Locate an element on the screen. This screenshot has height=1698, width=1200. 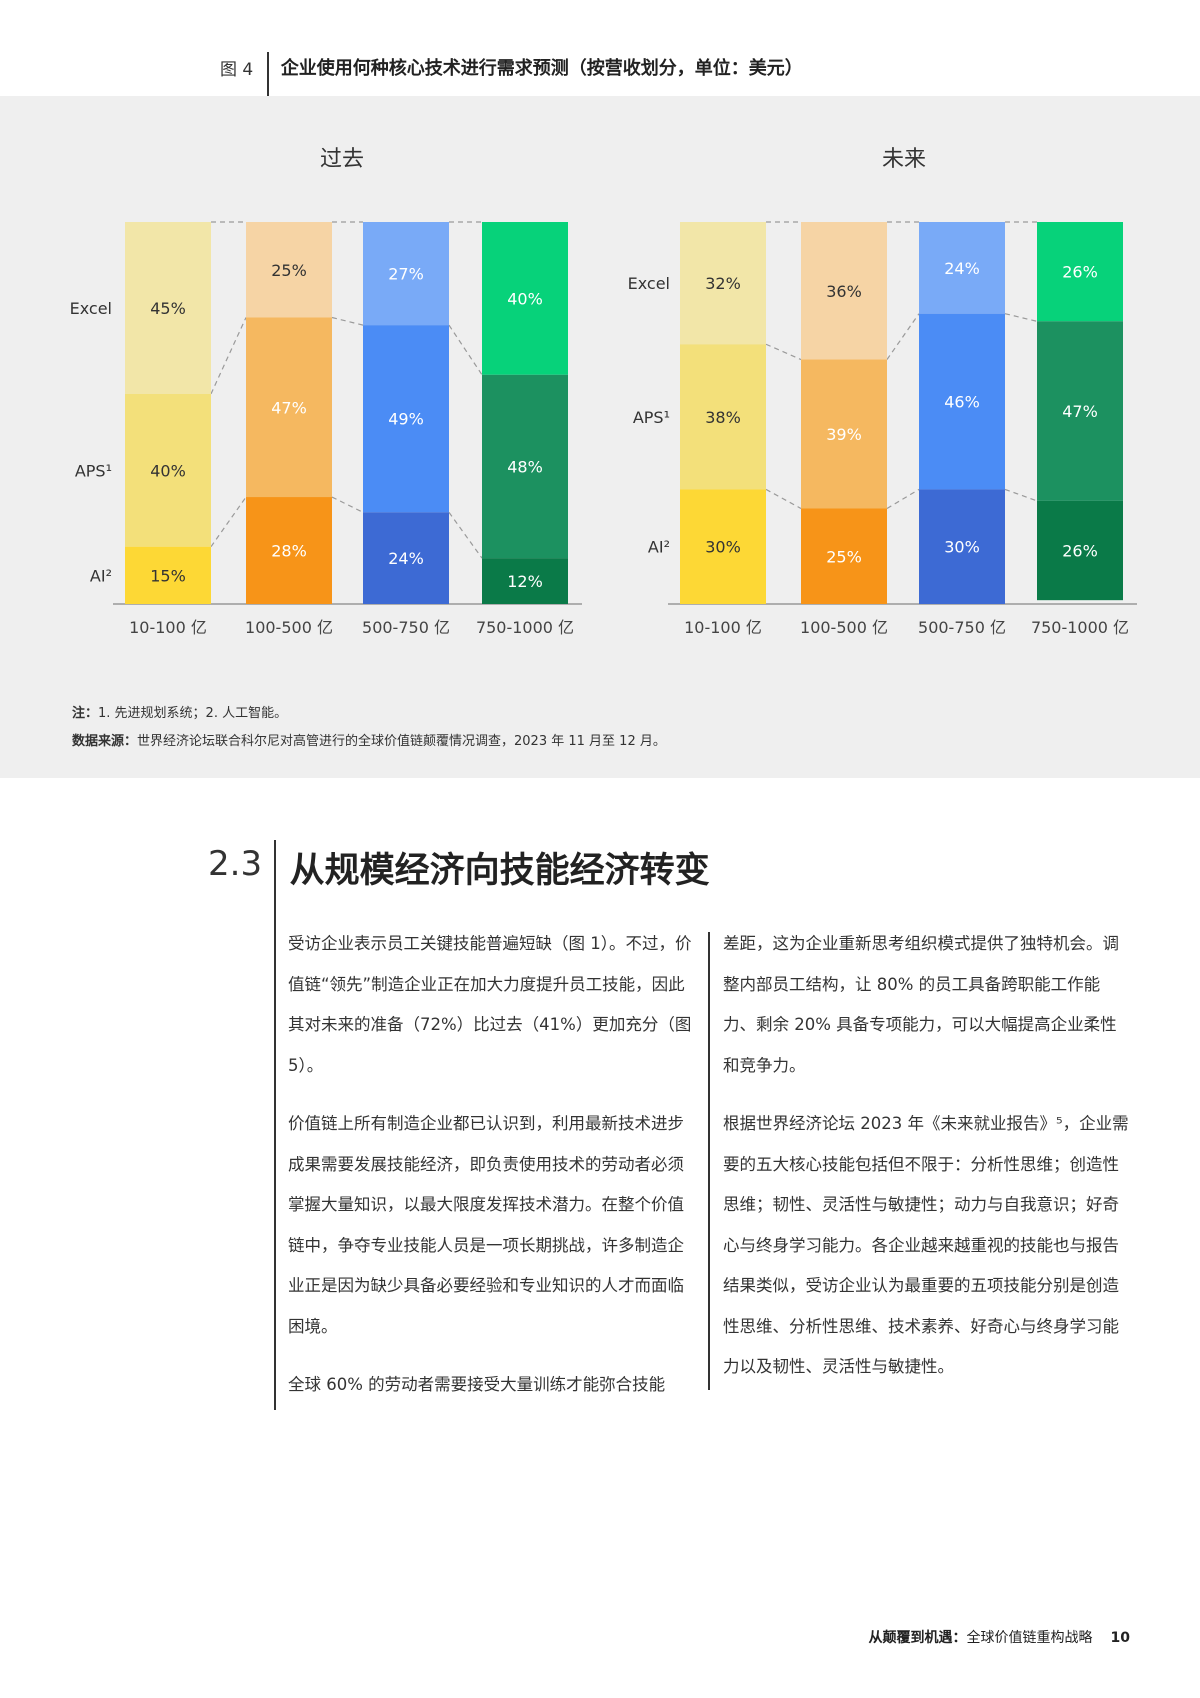
data-label: 28% is located at coordinates (289, 551).